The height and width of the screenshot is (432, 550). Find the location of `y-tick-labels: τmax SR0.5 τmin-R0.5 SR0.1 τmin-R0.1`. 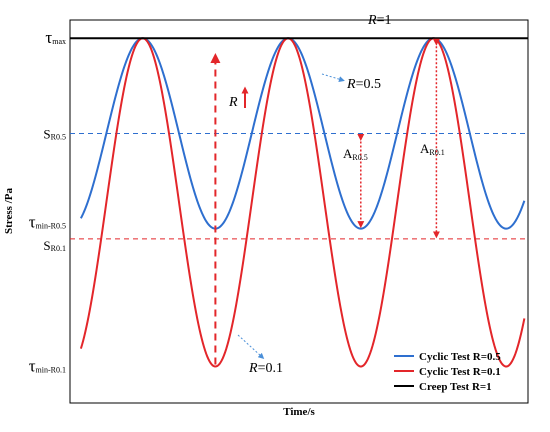

y-tick-labels: τmax SR0.5 τmin-R0.5 SR0.1 τmin-R0.1 is located at coordinates (47, 201).